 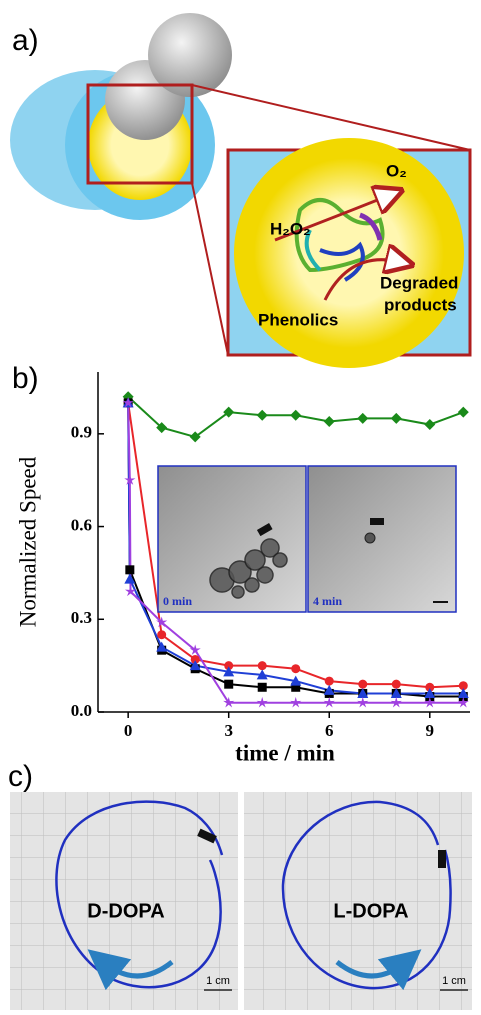 What do you see at coordinates (190, 55) in the screenshot?
I see `sphere` at bounding box center [190, 55].